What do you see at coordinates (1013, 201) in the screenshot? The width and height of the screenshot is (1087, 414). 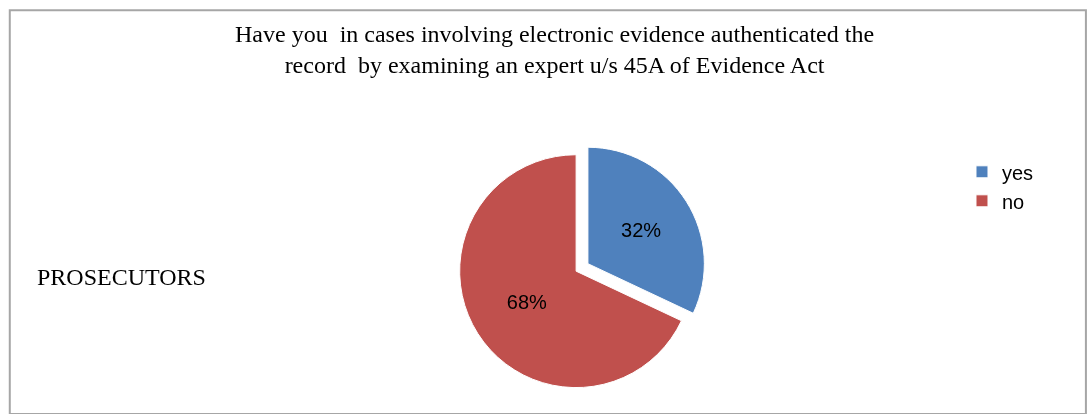 I see `legend-label: no` at bounding box center [1013, 201].